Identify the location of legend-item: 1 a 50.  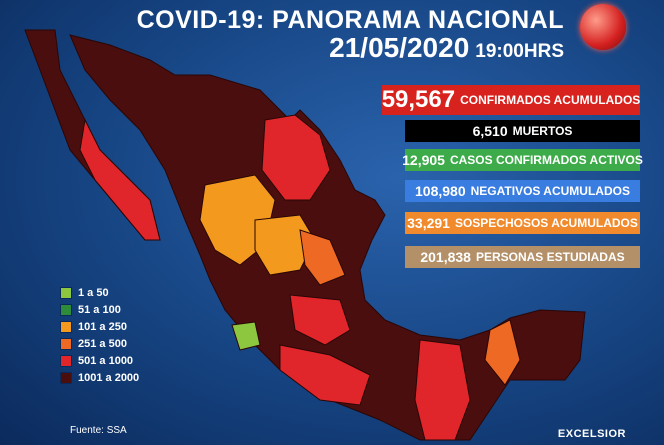
(99, 292).